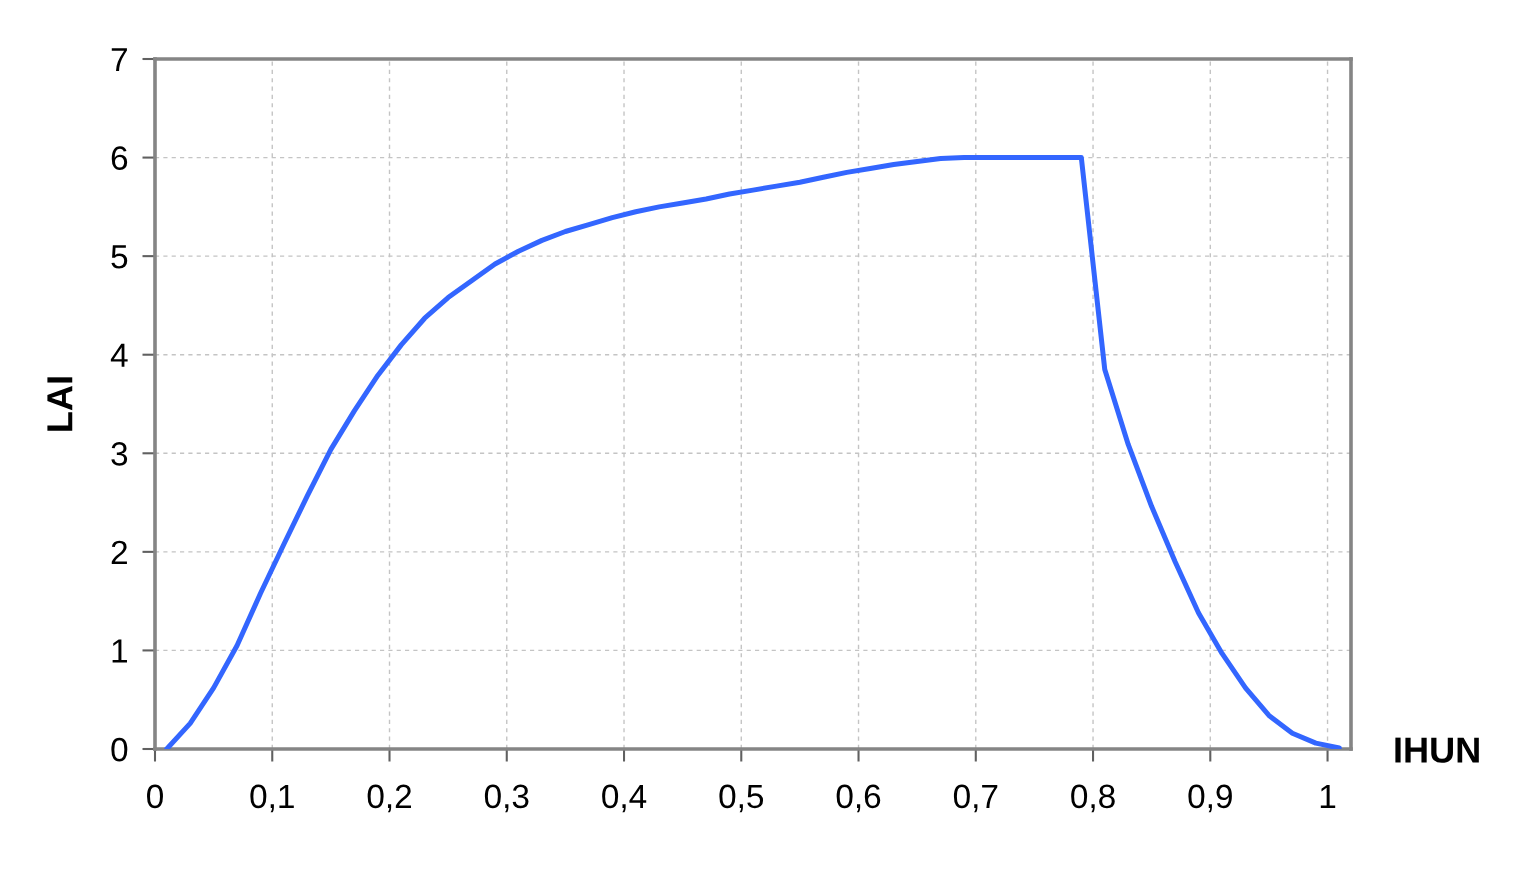  What do you see at coordinates (1093, 798) in the screenshot?
I see `x-tick-label: 0,8` at bounding box center [1093, 798].